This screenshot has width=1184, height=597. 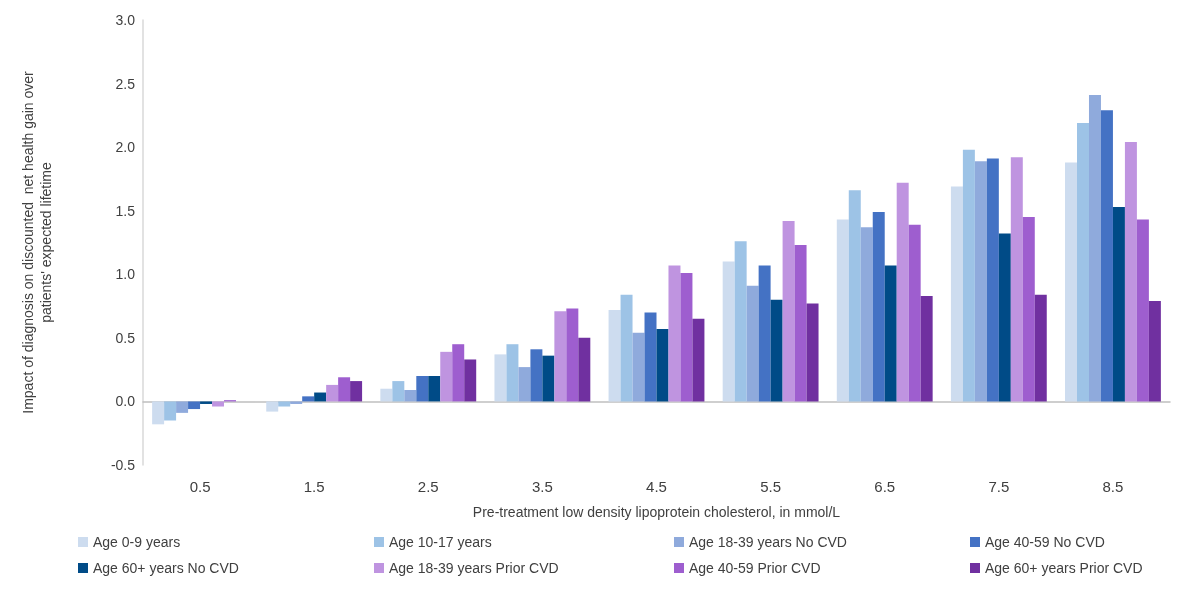 I want to click on legend-label: Age 60+ years No CVD, so click(x=166, y=568).